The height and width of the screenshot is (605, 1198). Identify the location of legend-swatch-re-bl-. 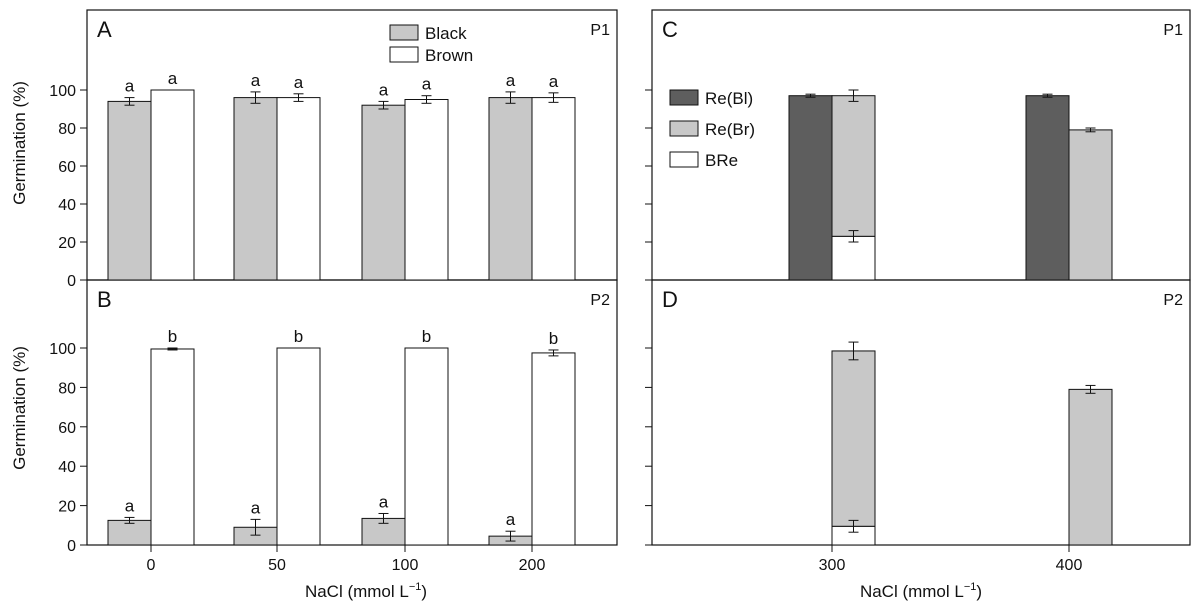
(684, 97).